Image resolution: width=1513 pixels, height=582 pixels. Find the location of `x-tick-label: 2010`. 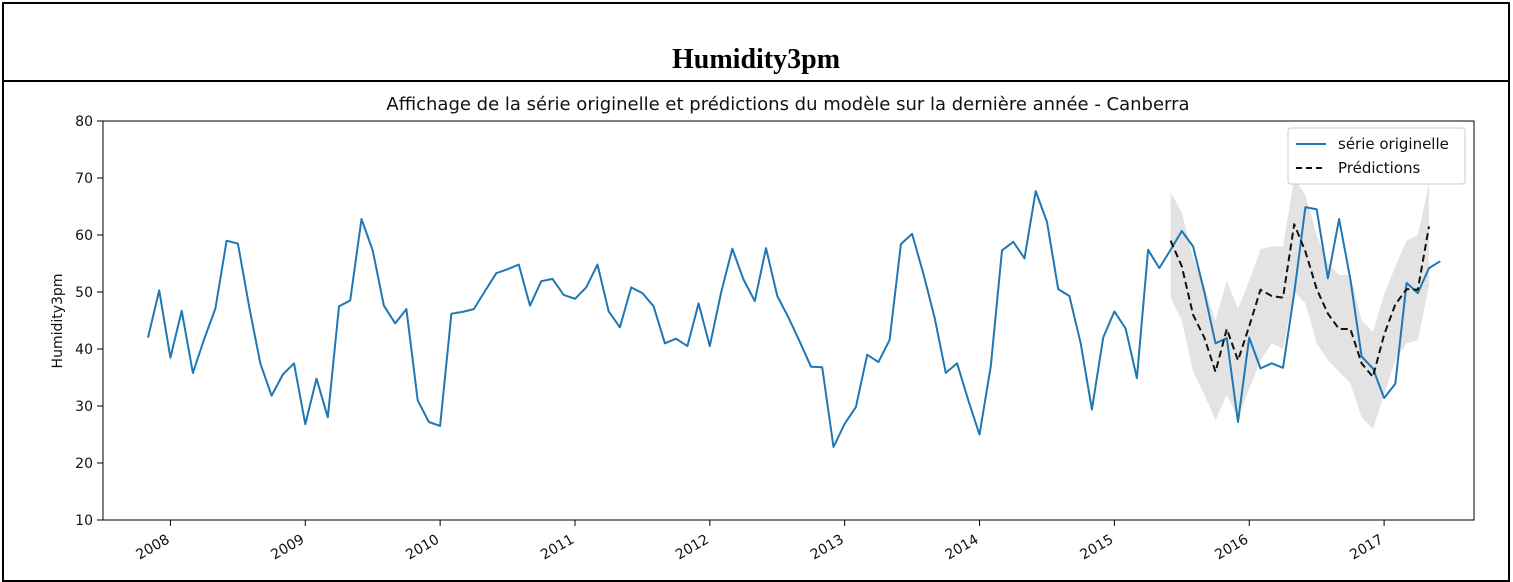

x-tick-label: 2010 is located at coordinates (422, 548).